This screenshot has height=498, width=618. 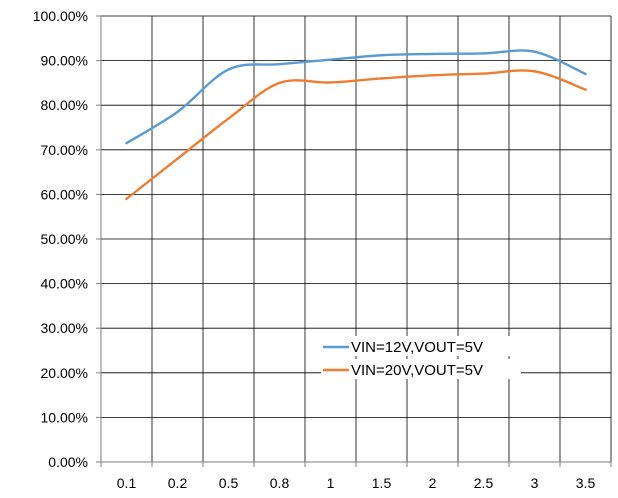 What do you see at coordinates (178, 483) in the screenshot?
I see `x-tick-label: 0.2` at bounding box center [178, 483].